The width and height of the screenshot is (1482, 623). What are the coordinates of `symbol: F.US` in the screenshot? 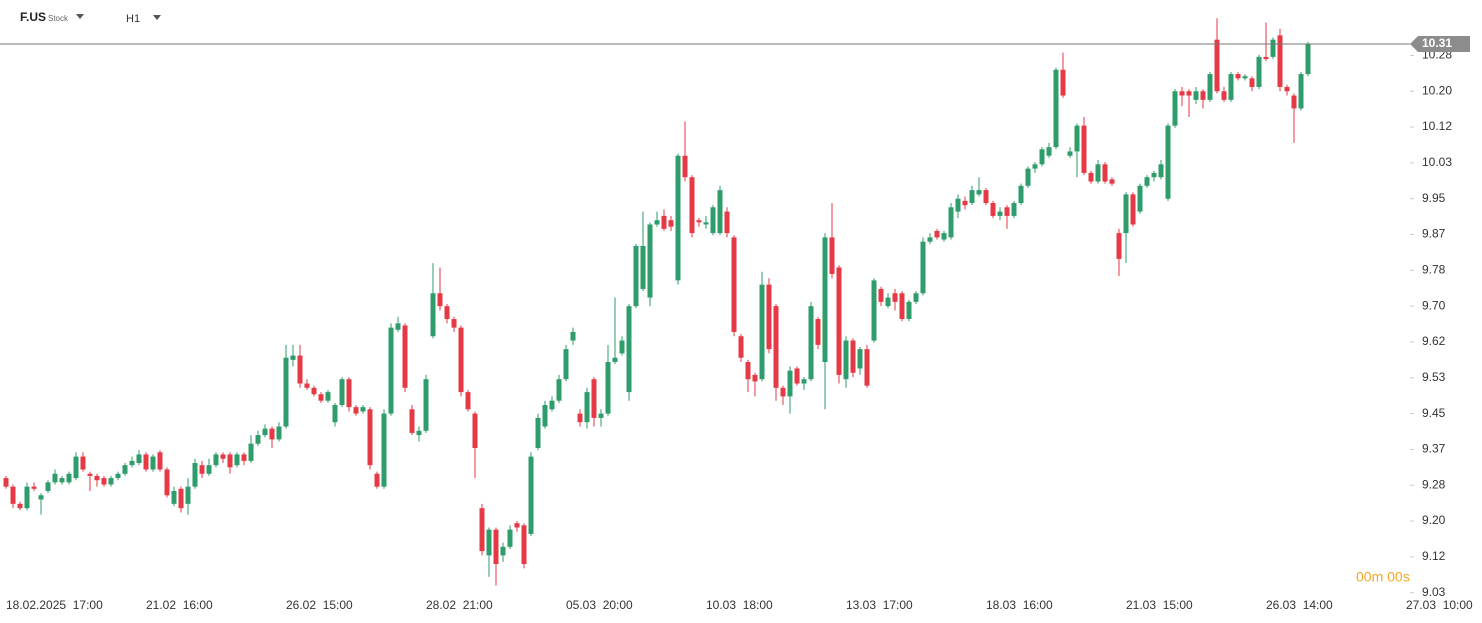 It's located at (33, 17).